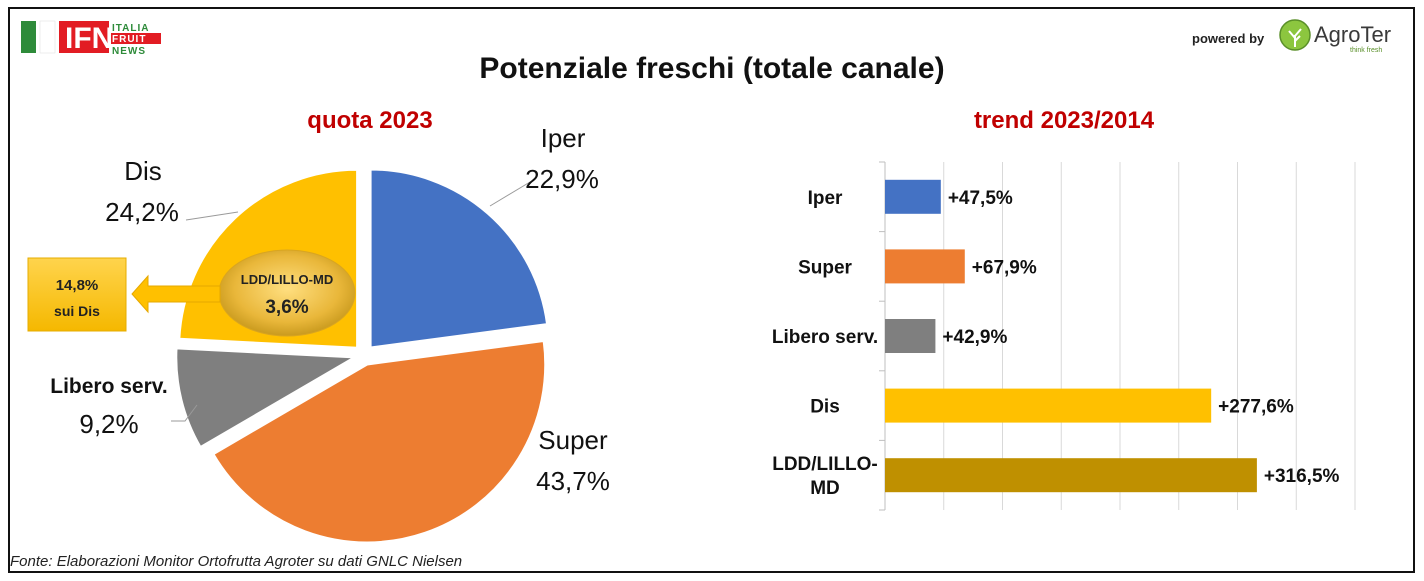  What do you see at coordinates (370, 120) in the screenshot?
I see `pie-subtitle: quota 2023` at bounding box center [370, 120].